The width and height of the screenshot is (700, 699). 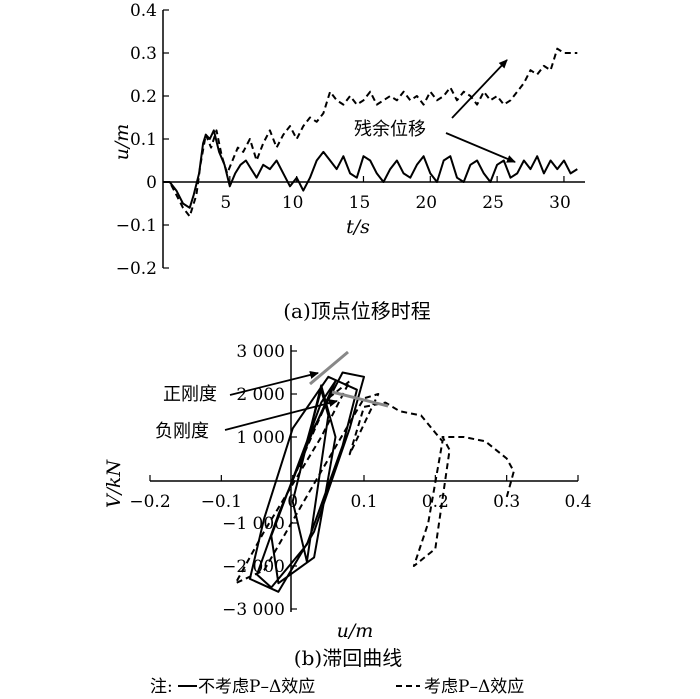 I want to click on residual-arrow-upper, so click(x=479, y=89).